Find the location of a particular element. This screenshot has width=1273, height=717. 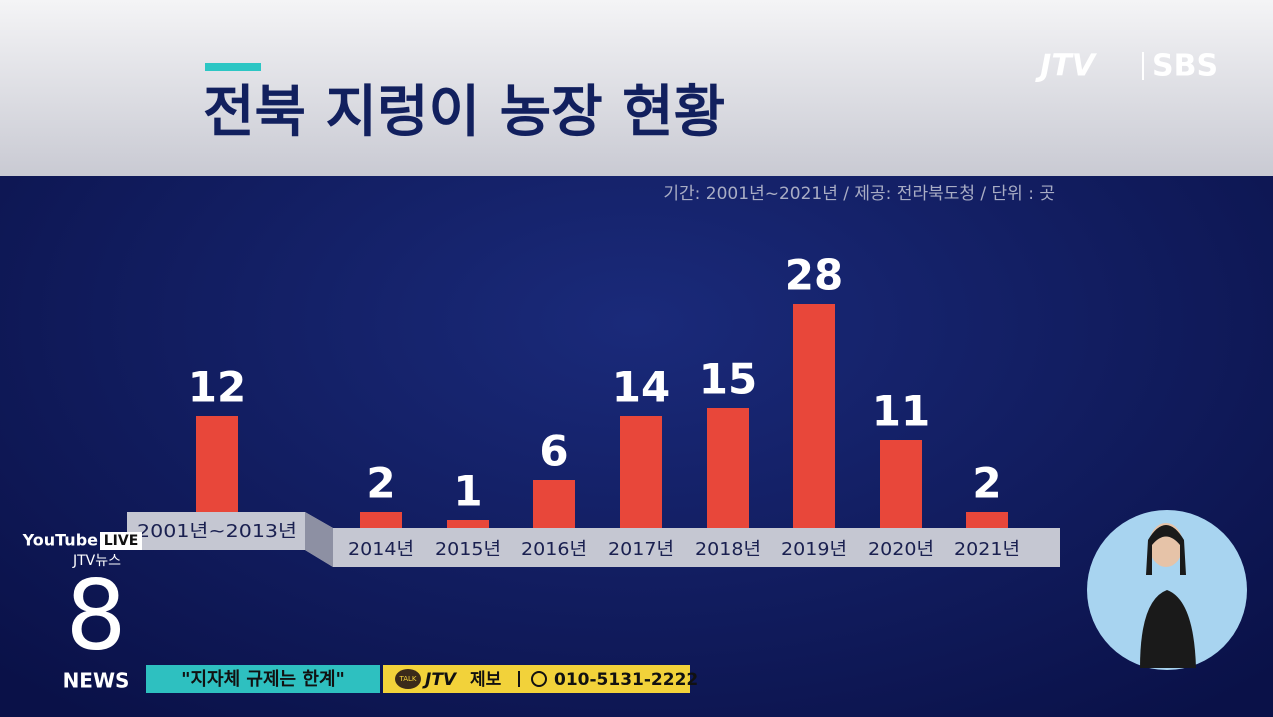

live: LIVE is located at coordinates (121, 541).